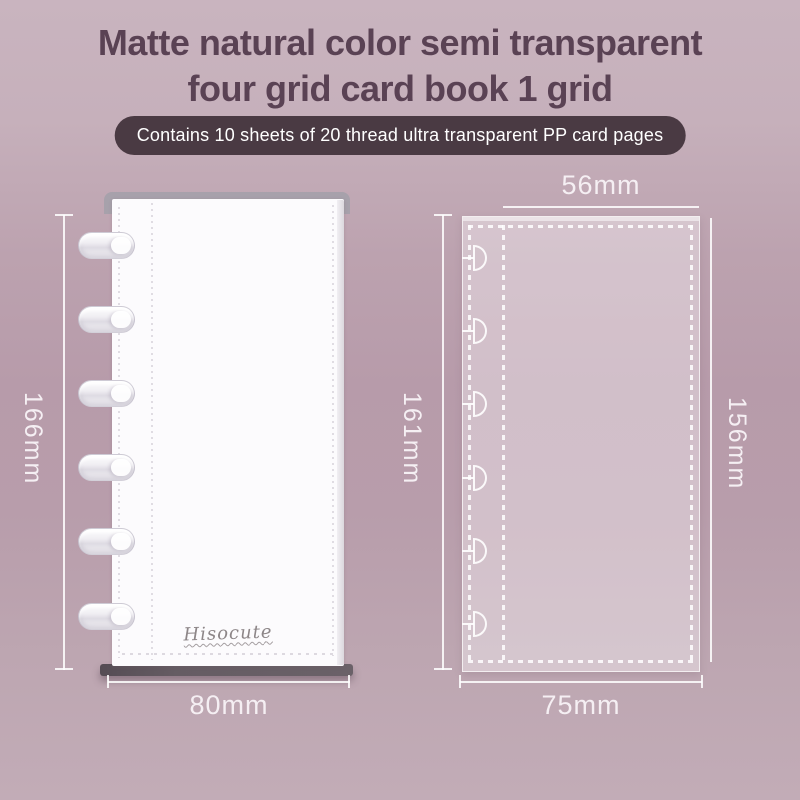 The image size is (800, 800). What do you see at coordinates (340, 432) in the screenshot?
I see `page-edge-strip` at bounding box center [340, 432].